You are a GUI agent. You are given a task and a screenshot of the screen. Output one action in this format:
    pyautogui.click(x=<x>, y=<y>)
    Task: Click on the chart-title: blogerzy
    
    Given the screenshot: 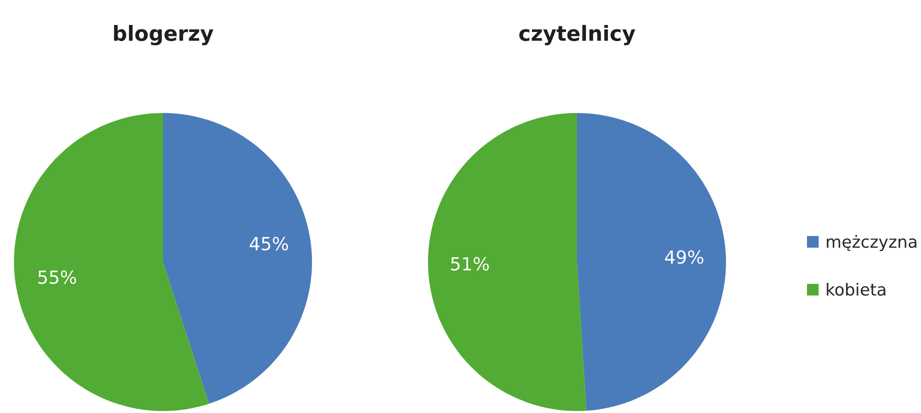 What is the action you would take?
    pyautogui.click(x=164, y=35)
    